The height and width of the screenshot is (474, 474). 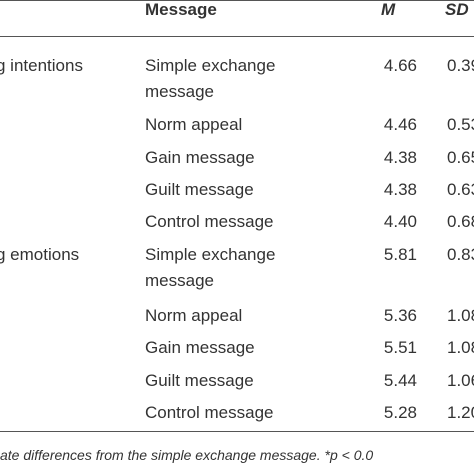 I want to click on bottom-rule, so click(x=237, y=431).